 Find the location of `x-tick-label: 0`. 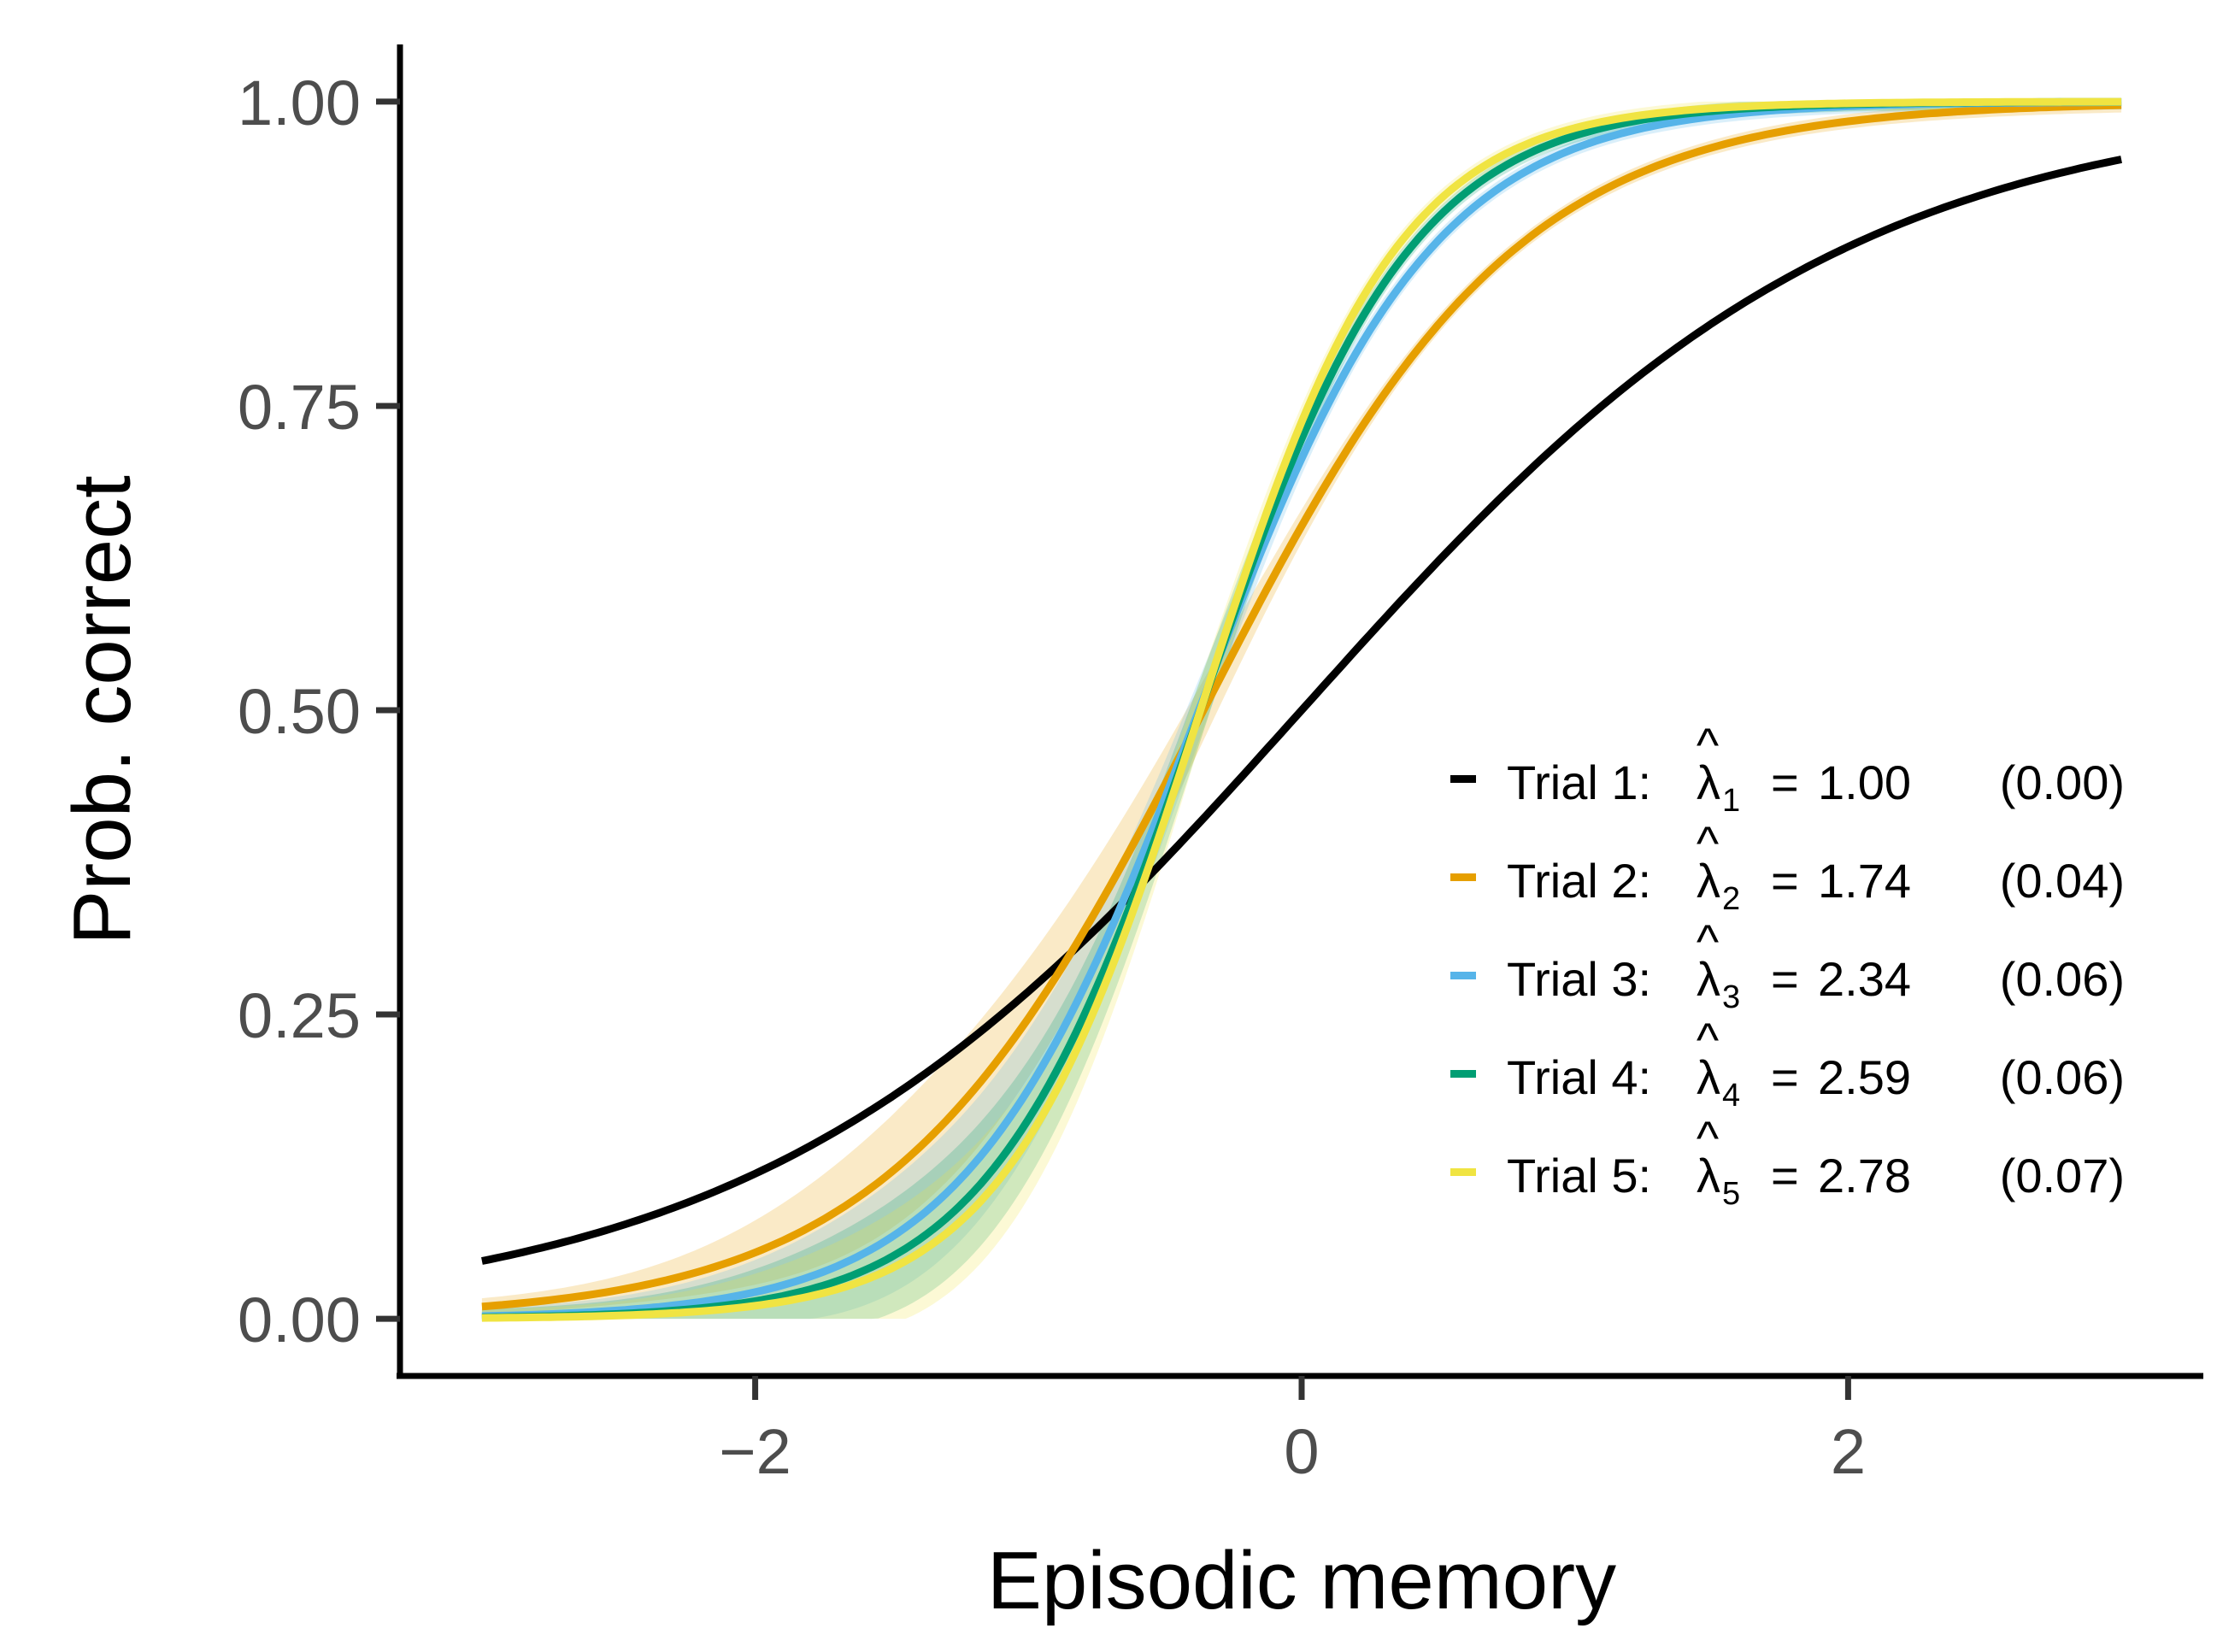

x-tick-label: 0 is located at coordinates (1301, 1451).